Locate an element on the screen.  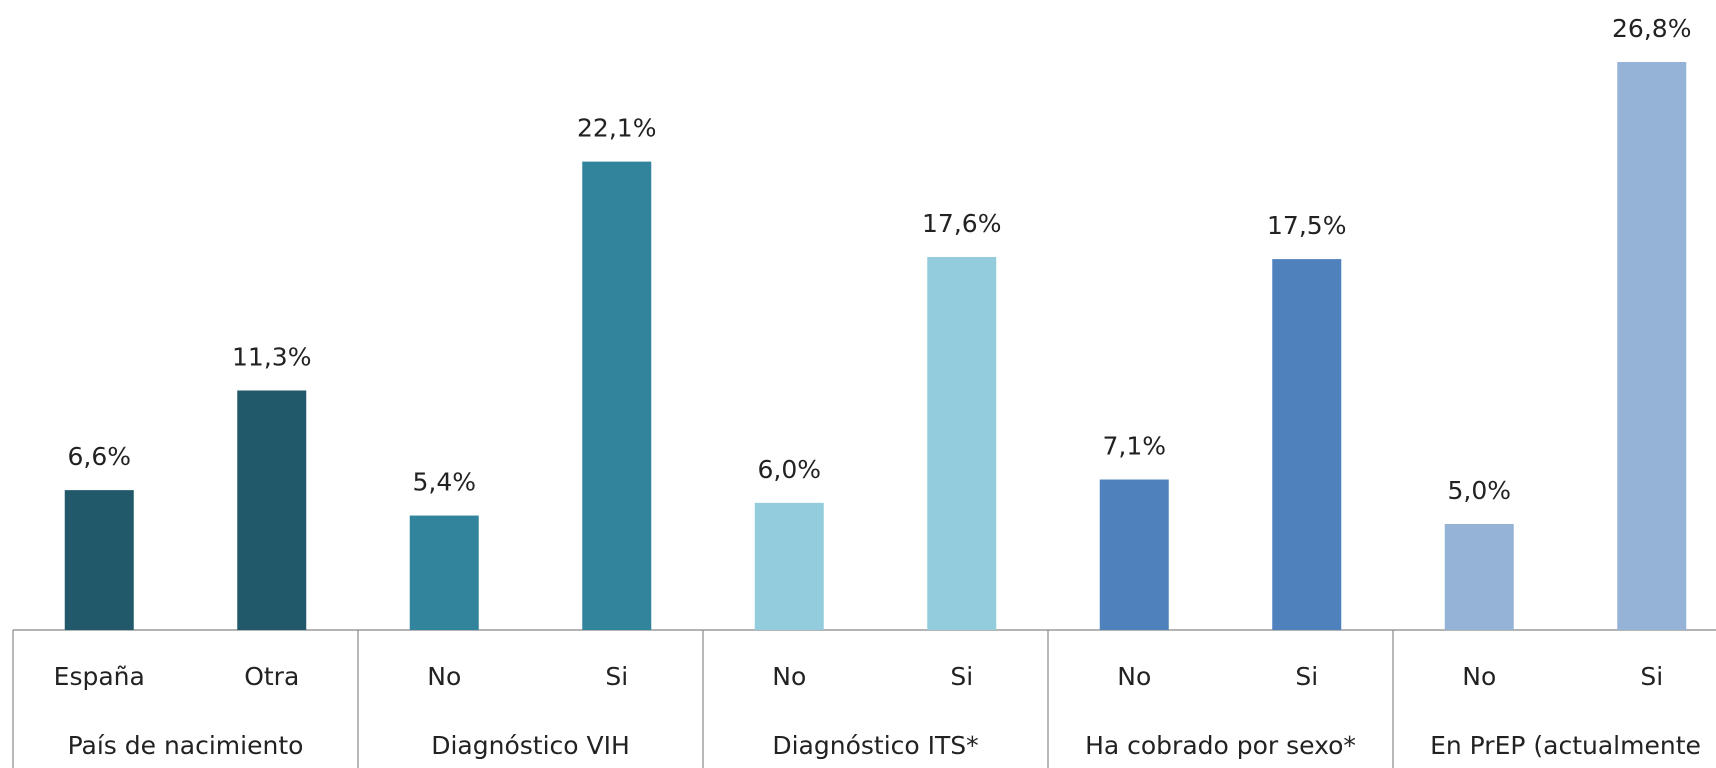
value-label: 22,1% is located at coordinates (616, 128).